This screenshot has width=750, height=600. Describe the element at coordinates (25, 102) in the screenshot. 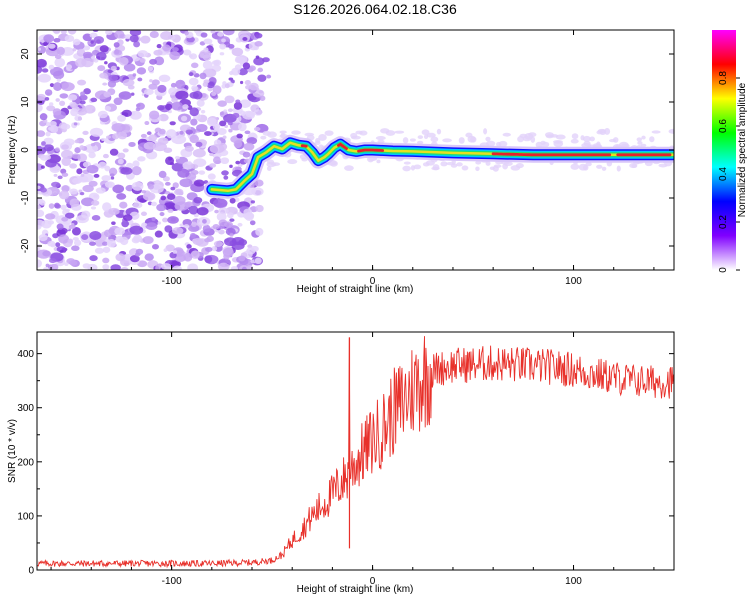

I see `y-tick-label: 10` at that location.